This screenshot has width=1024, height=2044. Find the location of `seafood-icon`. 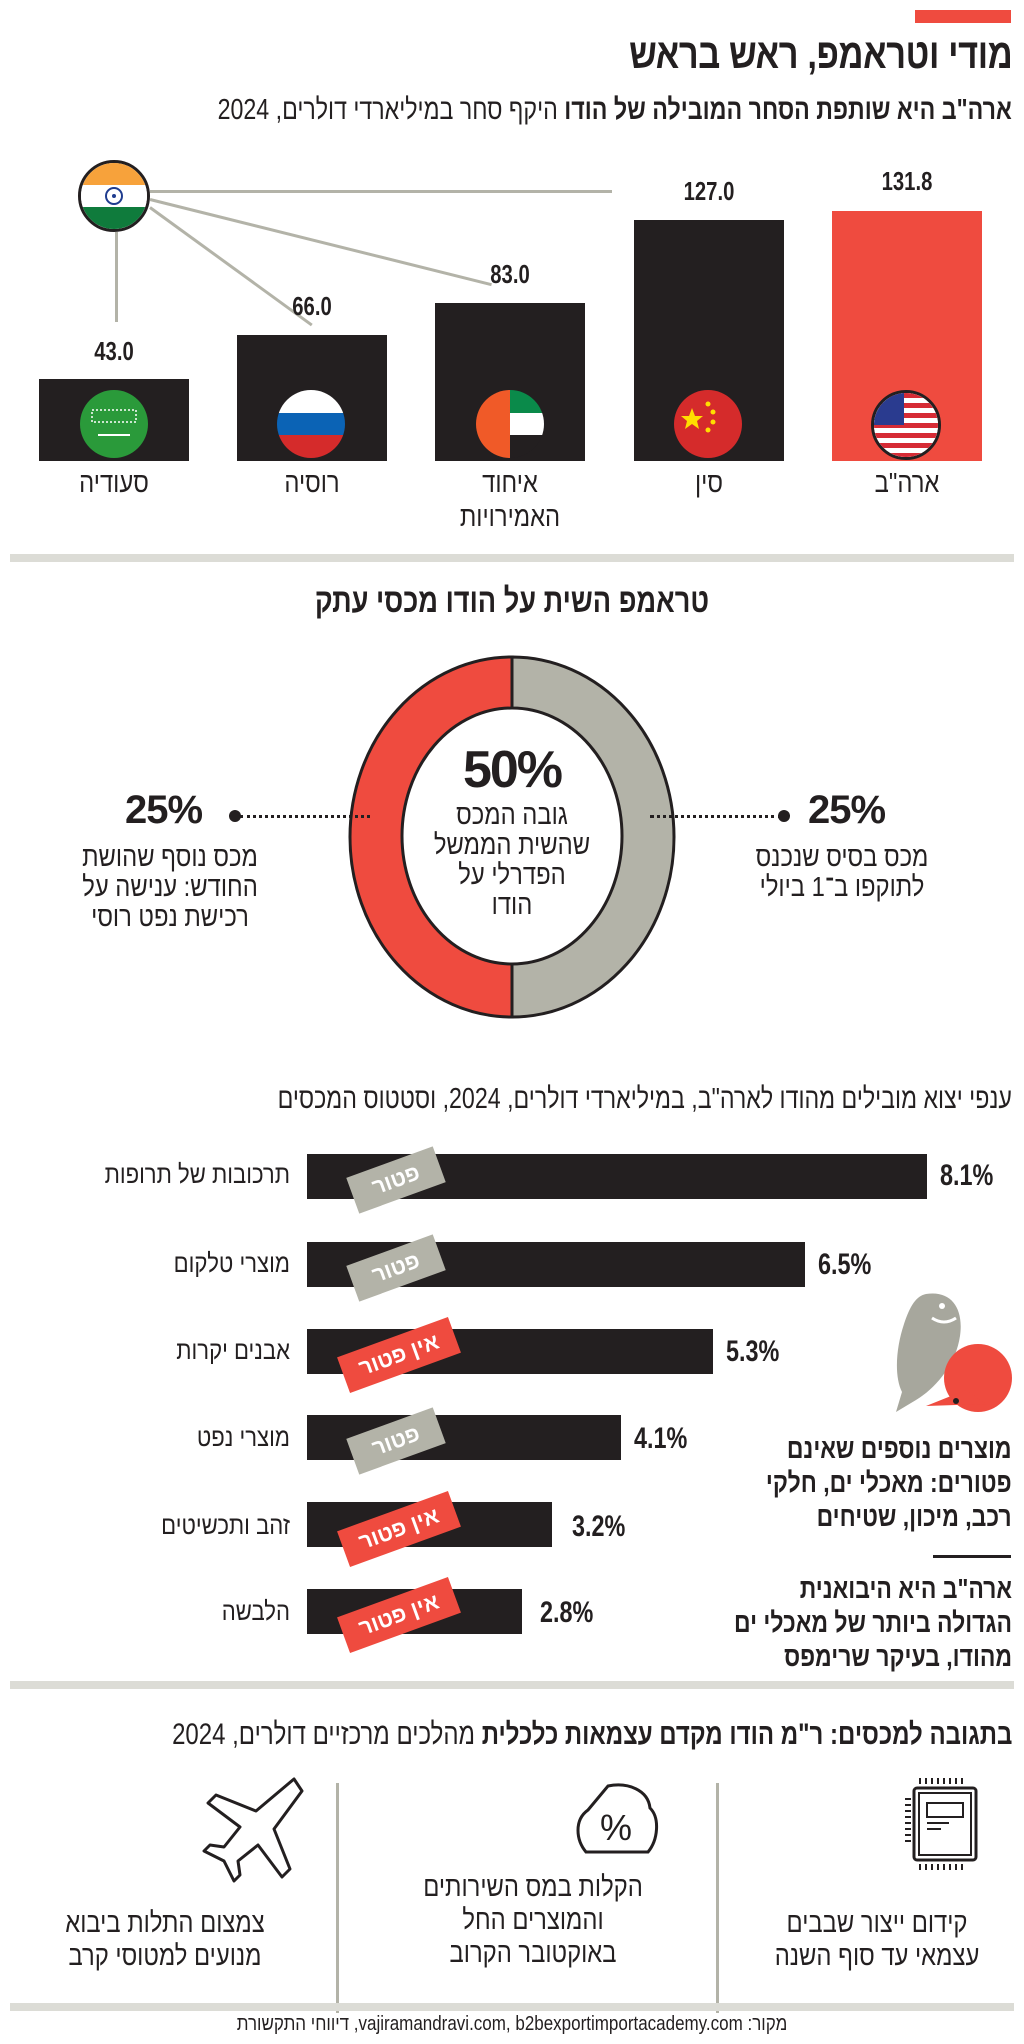

seafood-icon is located at coordinates (941, 1352).